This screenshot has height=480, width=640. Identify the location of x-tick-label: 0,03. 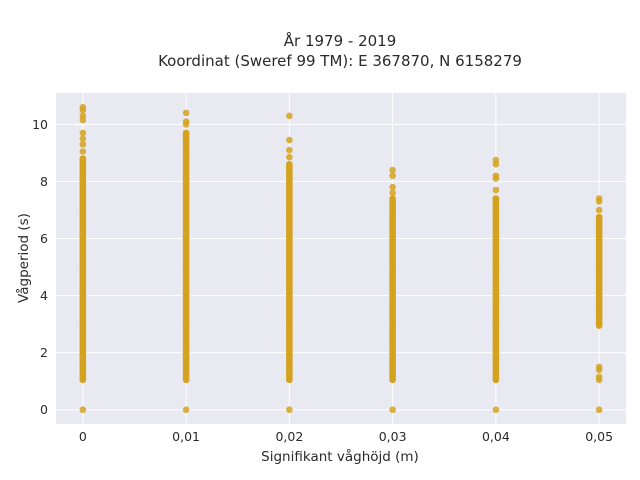
(393, 436).